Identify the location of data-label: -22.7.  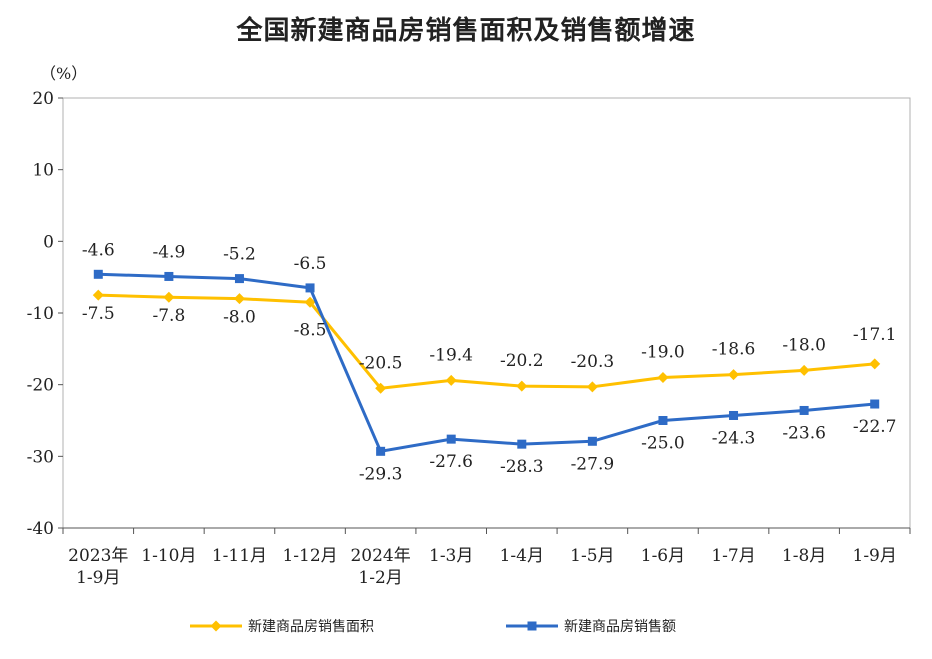
(875, 427).